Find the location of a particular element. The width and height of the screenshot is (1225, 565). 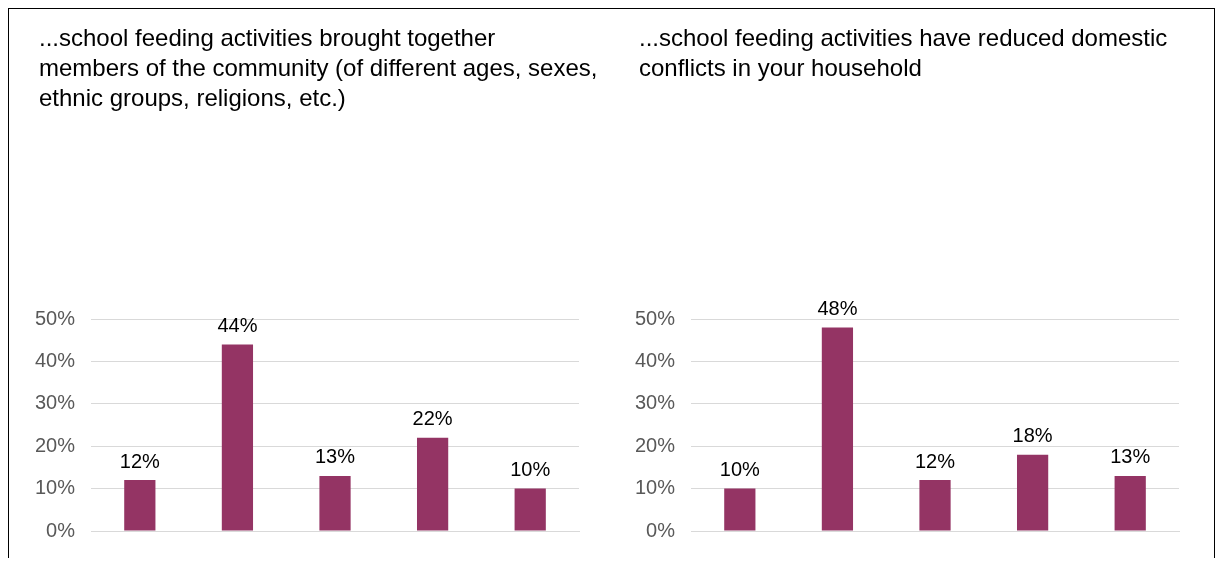

data-label: 22% is located at coordinates (432, 418).